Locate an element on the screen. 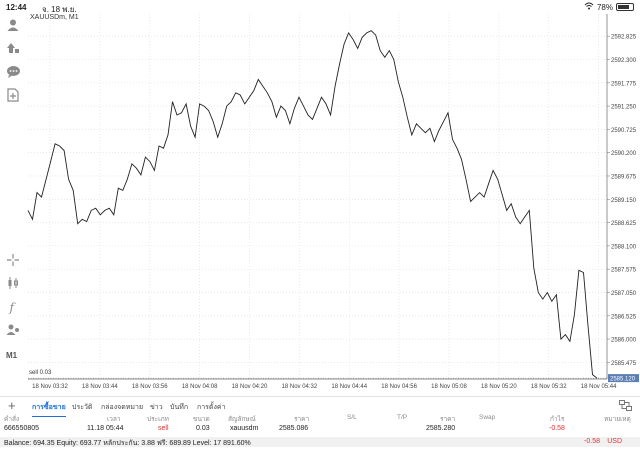  status-right: 78% is located at coordinates (609, 7).